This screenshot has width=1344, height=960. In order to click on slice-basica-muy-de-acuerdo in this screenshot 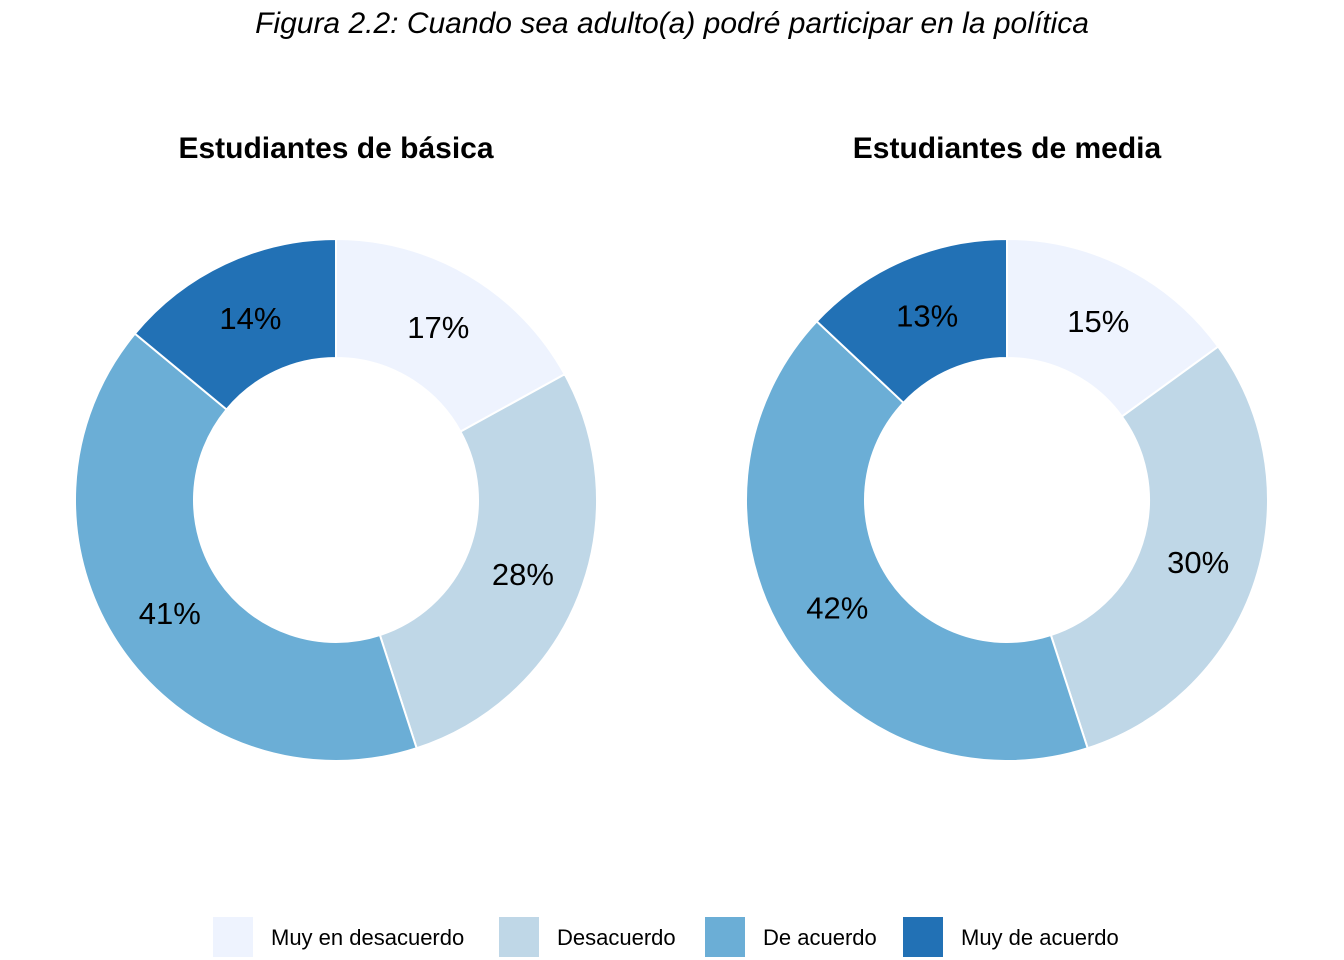, I will do `click(235, 324)`.